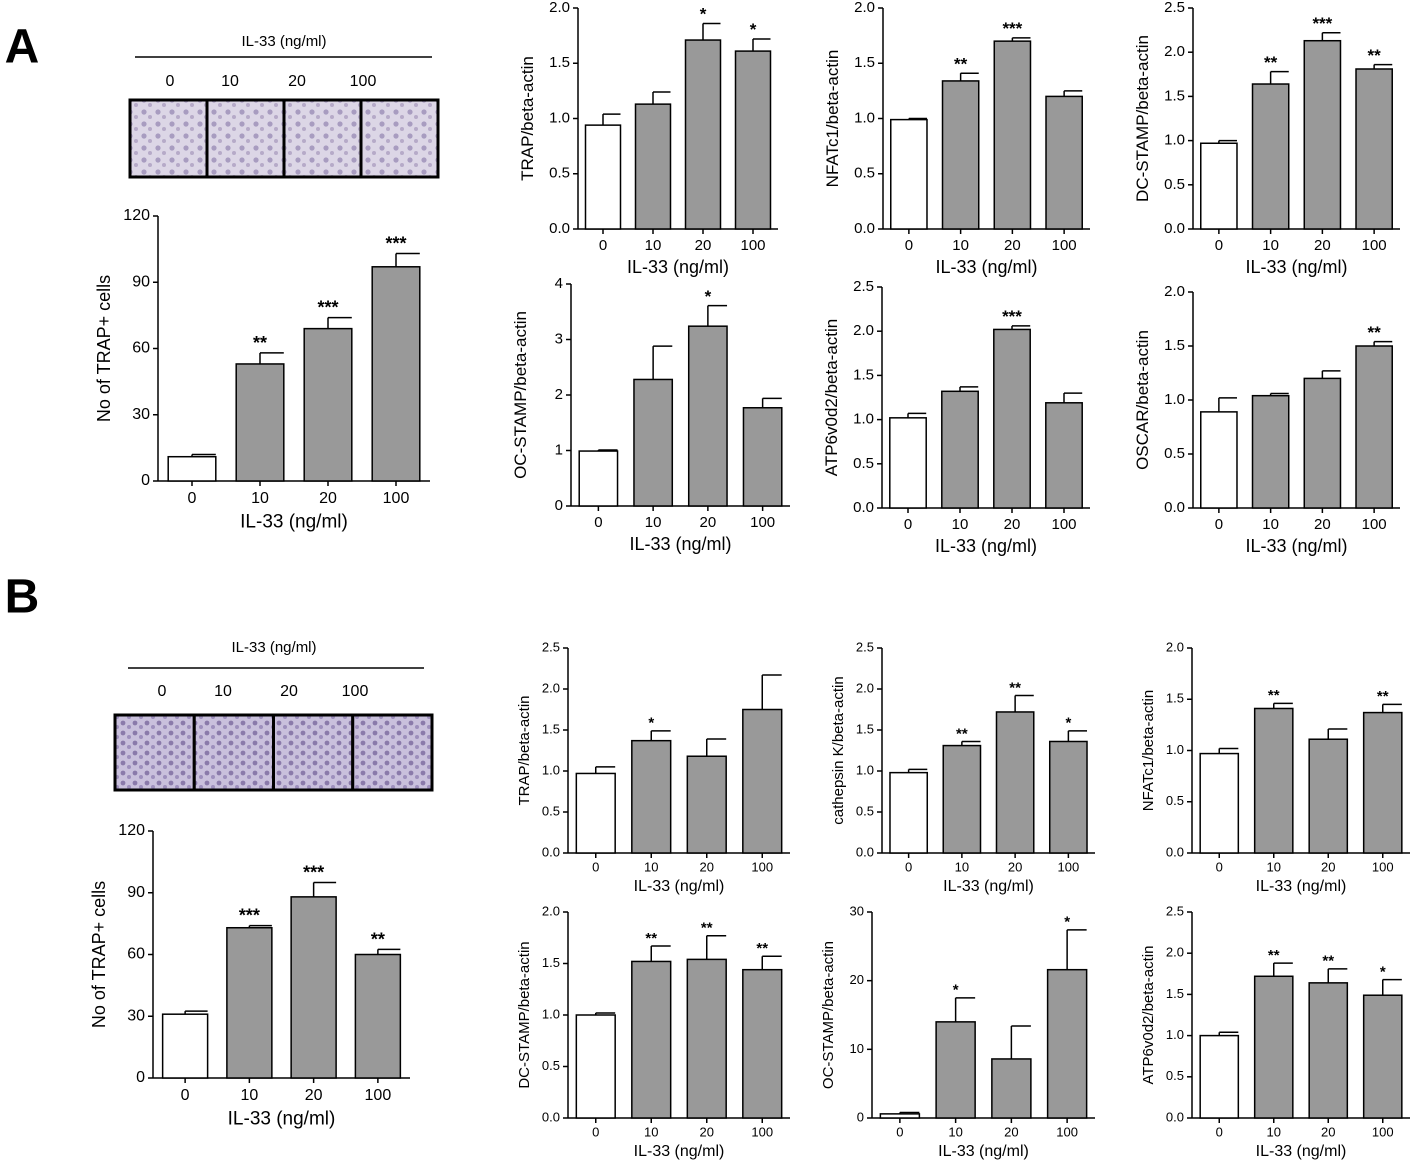  What do you see at coordinates (559, 283) in the screenshot?
I see `y-tick-label: 4` at bounding box center [559, 283].